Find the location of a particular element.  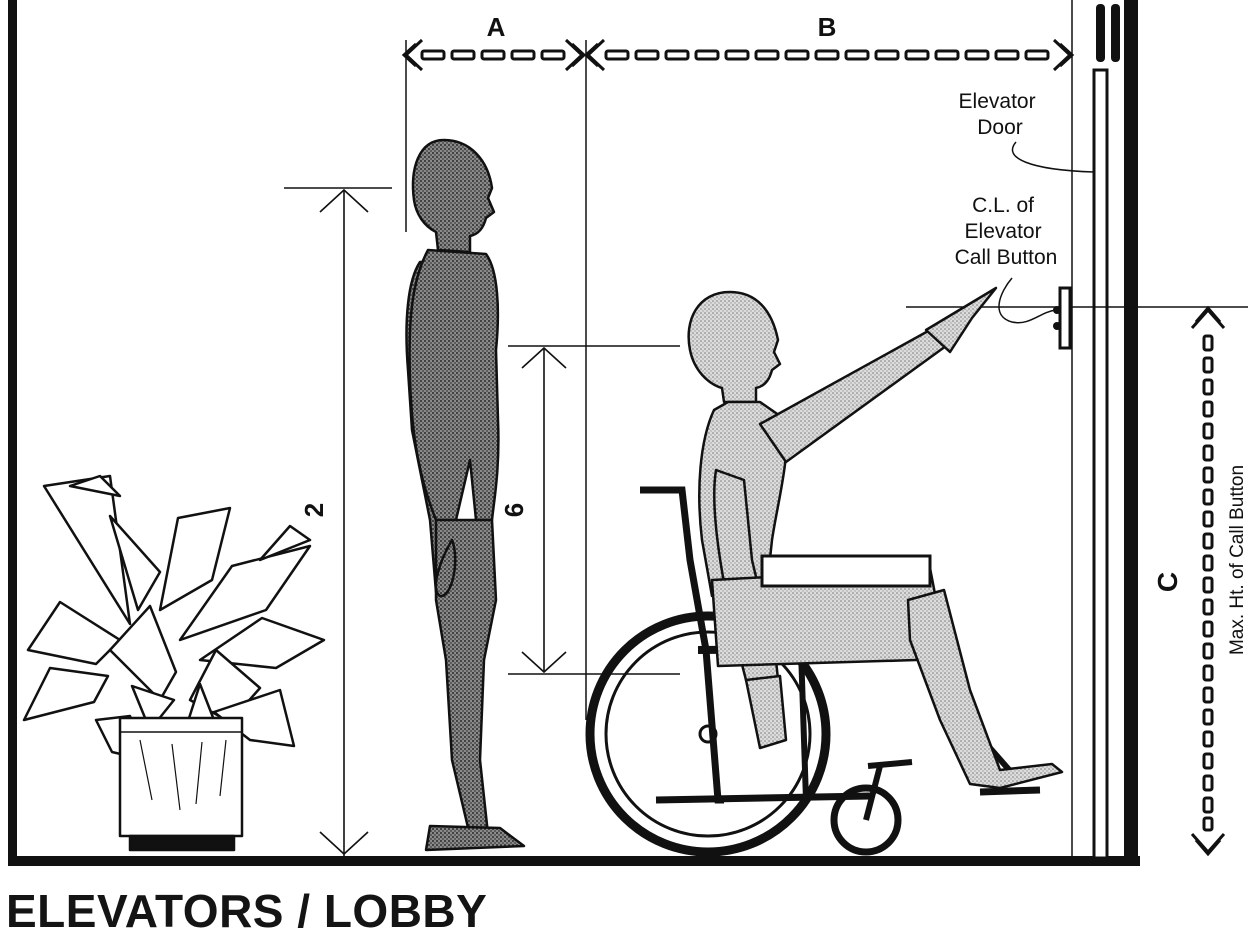

standing-figure is located at coordinates (465, 495).